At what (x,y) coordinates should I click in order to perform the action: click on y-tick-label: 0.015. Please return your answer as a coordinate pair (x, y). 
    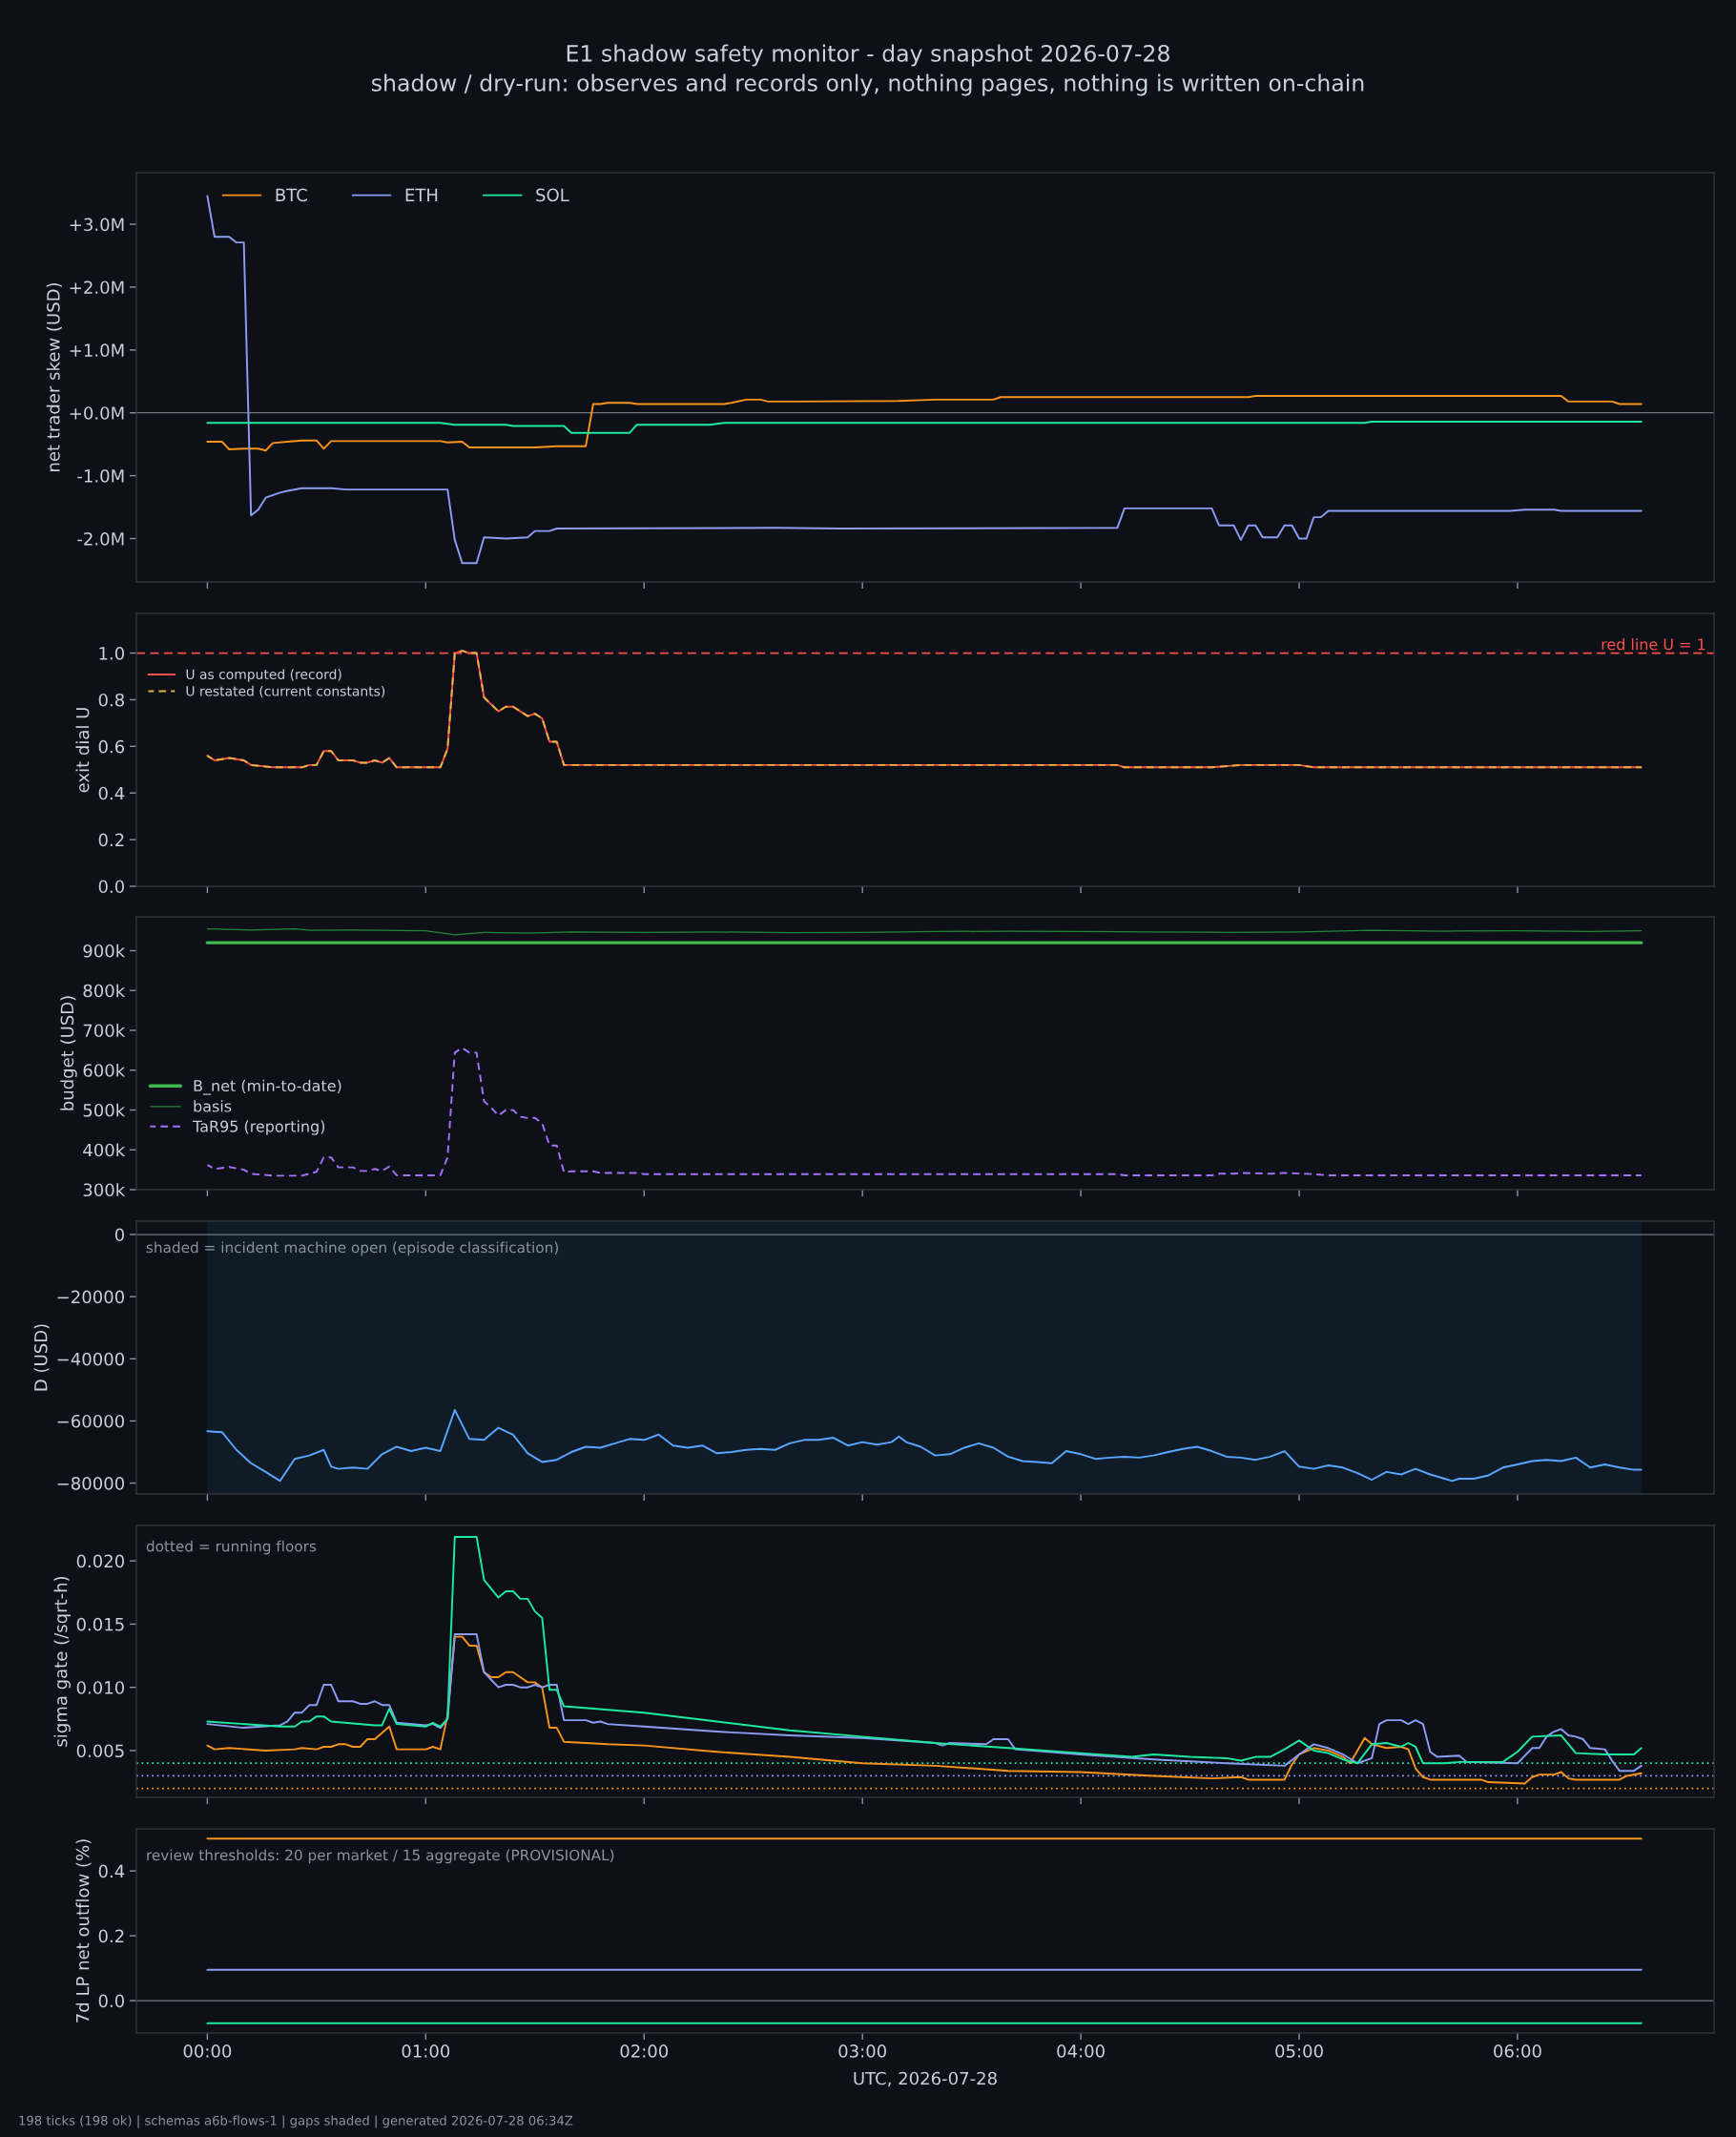
    Looking at the image, I should click on (100, 1624).